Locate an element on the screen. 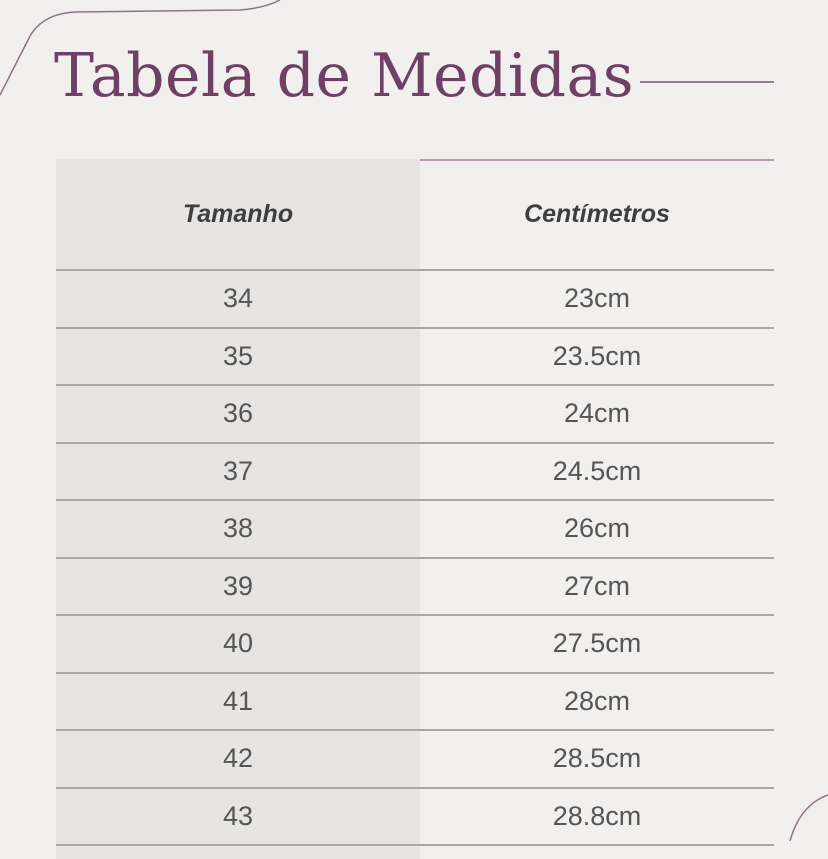  size-cell: 38 is located at coordinates (238, 528).